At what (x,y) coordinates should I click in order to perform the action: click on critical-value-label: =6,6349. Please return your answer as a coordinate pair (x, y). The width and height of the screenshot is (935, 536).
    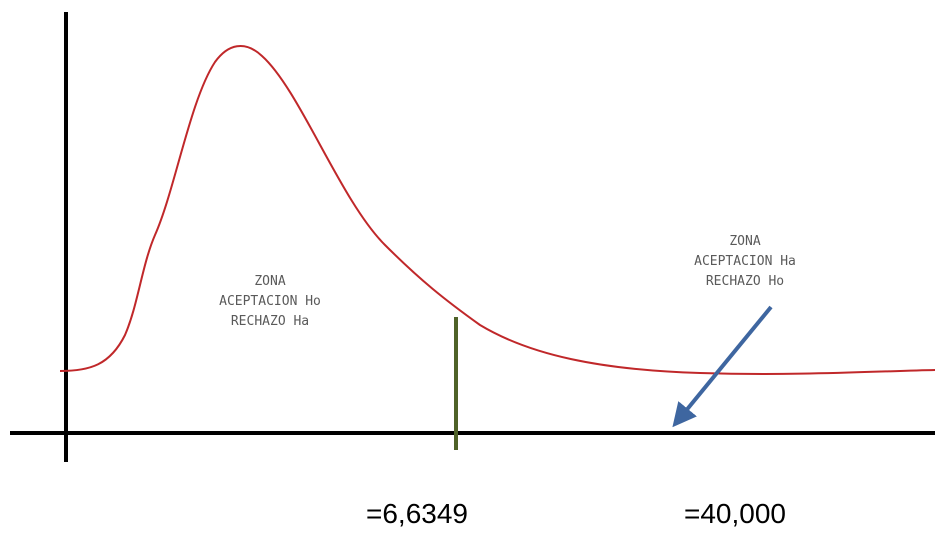
    Looking at the image, I should click on (417, 513).